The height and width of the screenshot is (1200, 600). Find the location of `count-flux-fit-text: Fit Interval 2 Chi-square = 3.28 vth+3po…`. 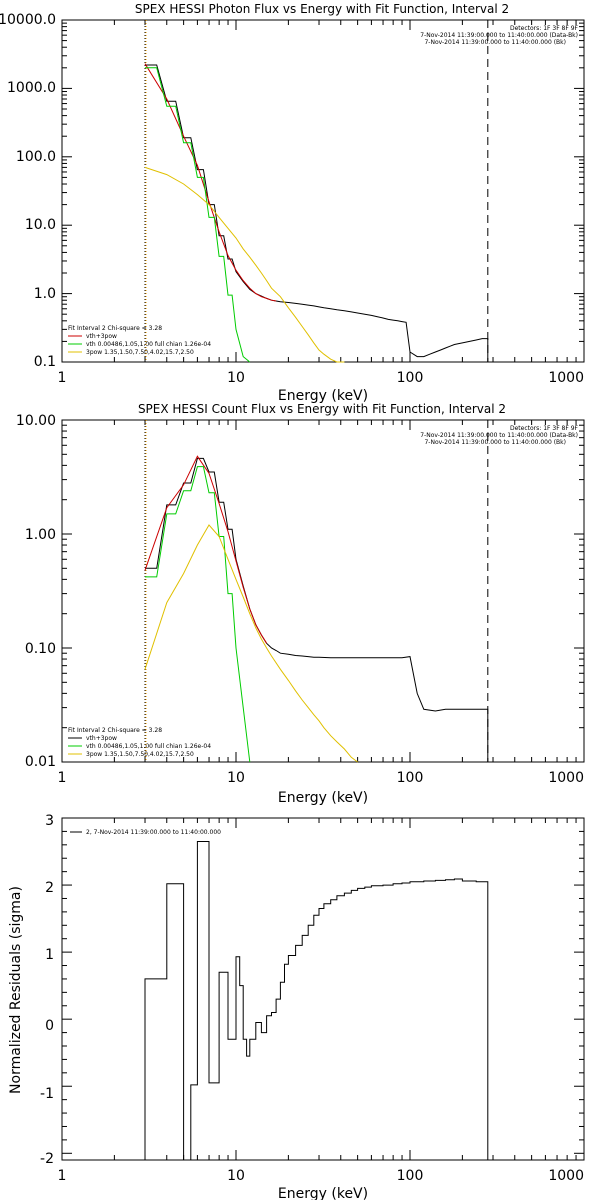

count-flux-fit-text: Fit Interval 2 Chi-square = 3.28 vth+3po… is located at coordinates (139, 742).